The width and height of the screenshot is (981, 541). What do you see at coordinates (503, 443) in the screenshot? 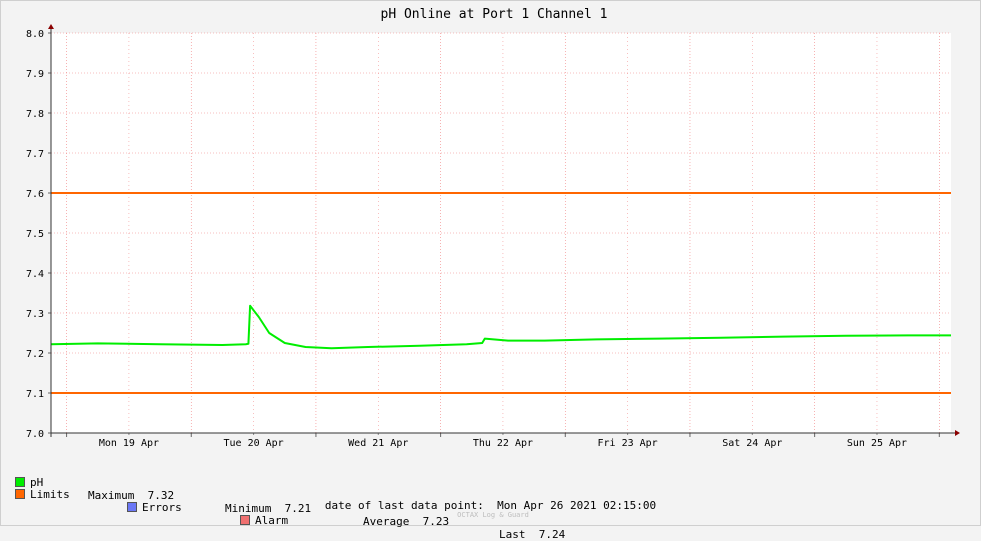
I see `x-tick-label: Thu 22 Apr` at bounding box center [503, 443].